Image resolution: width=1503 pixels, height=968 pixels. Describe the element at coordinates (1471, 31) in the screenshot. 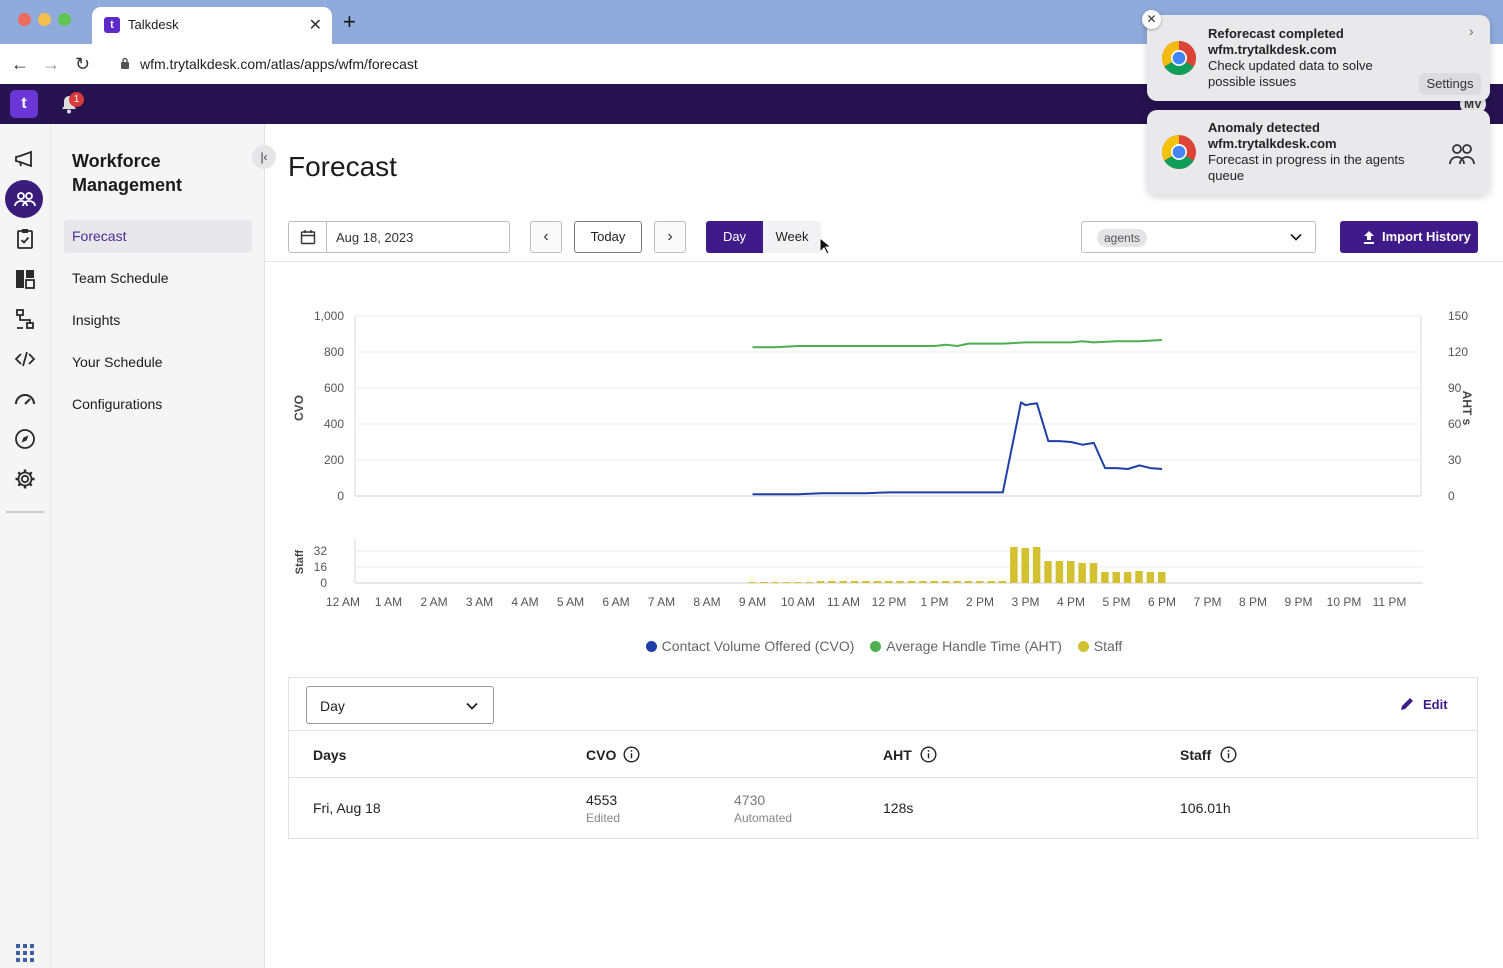

I see `chevron-right-icon: ›` at that location.